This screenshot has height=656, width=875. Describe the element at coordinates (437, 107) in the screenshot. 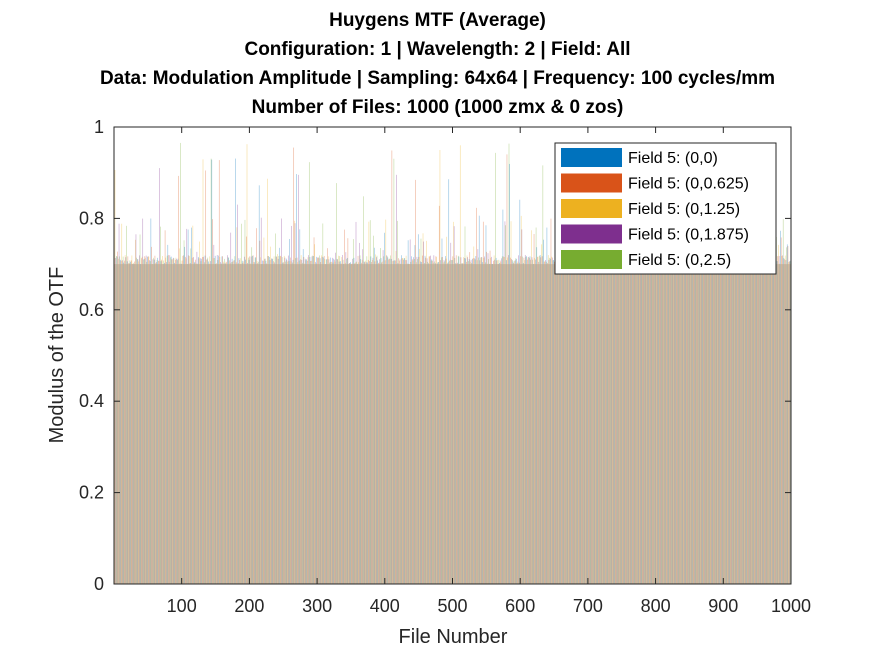

I see `chart-title-line-4: Number of Files: 1000 (1000 zmx & 0 zos)` at that location.